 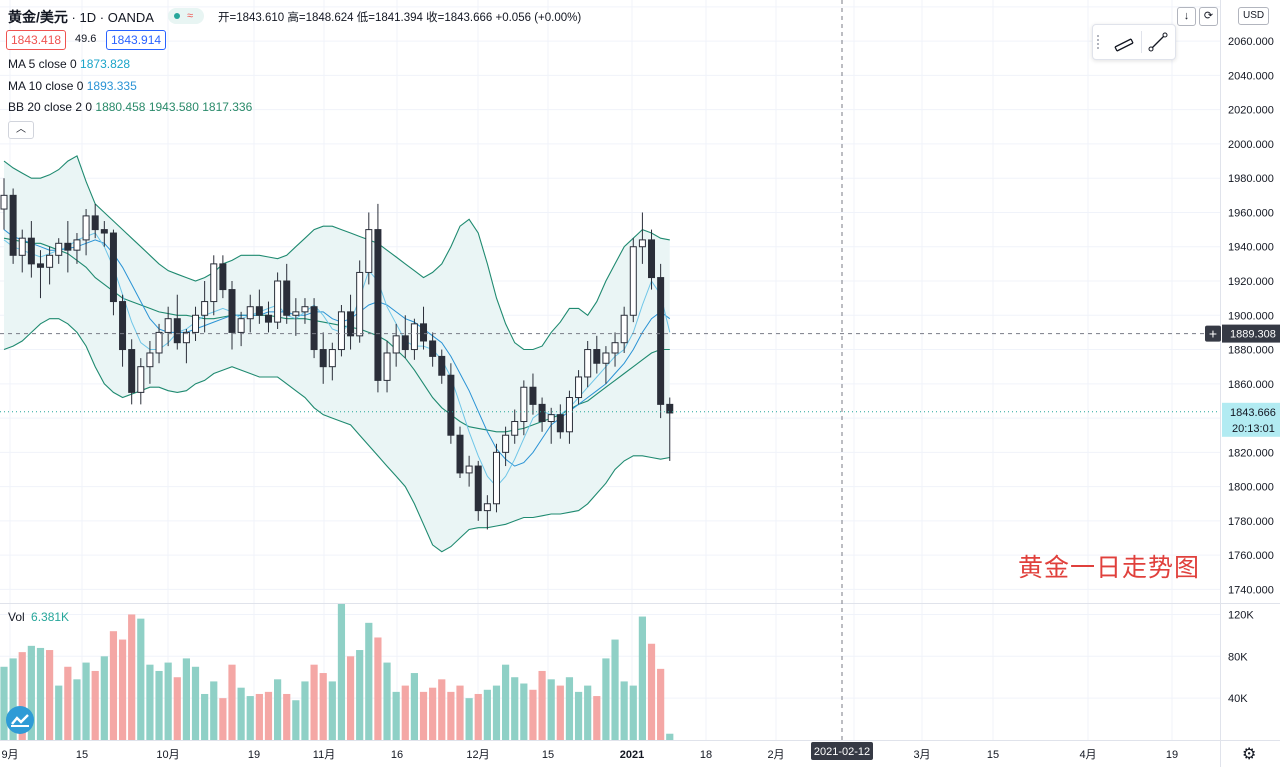 I want to click on price-tick-label: 2060.000, so click(x=1251, y=42).